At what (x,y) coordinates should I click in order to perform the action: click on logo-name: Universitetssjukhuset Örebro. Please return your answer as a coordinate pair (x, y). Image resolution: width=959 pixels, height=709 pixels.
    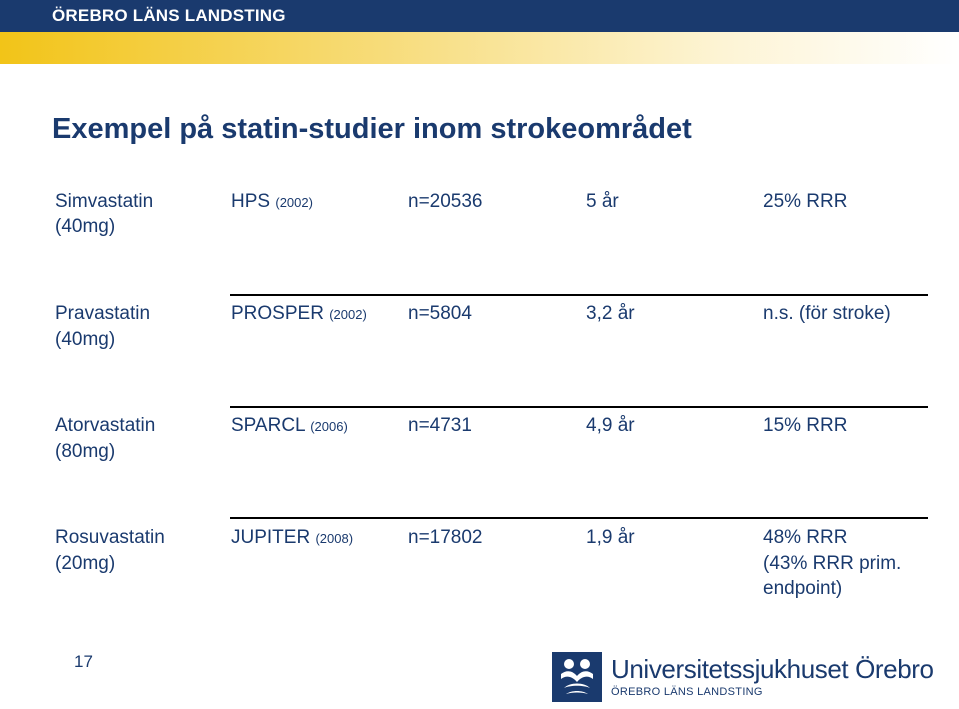
    Looking at the image, I should click on (772, 669).